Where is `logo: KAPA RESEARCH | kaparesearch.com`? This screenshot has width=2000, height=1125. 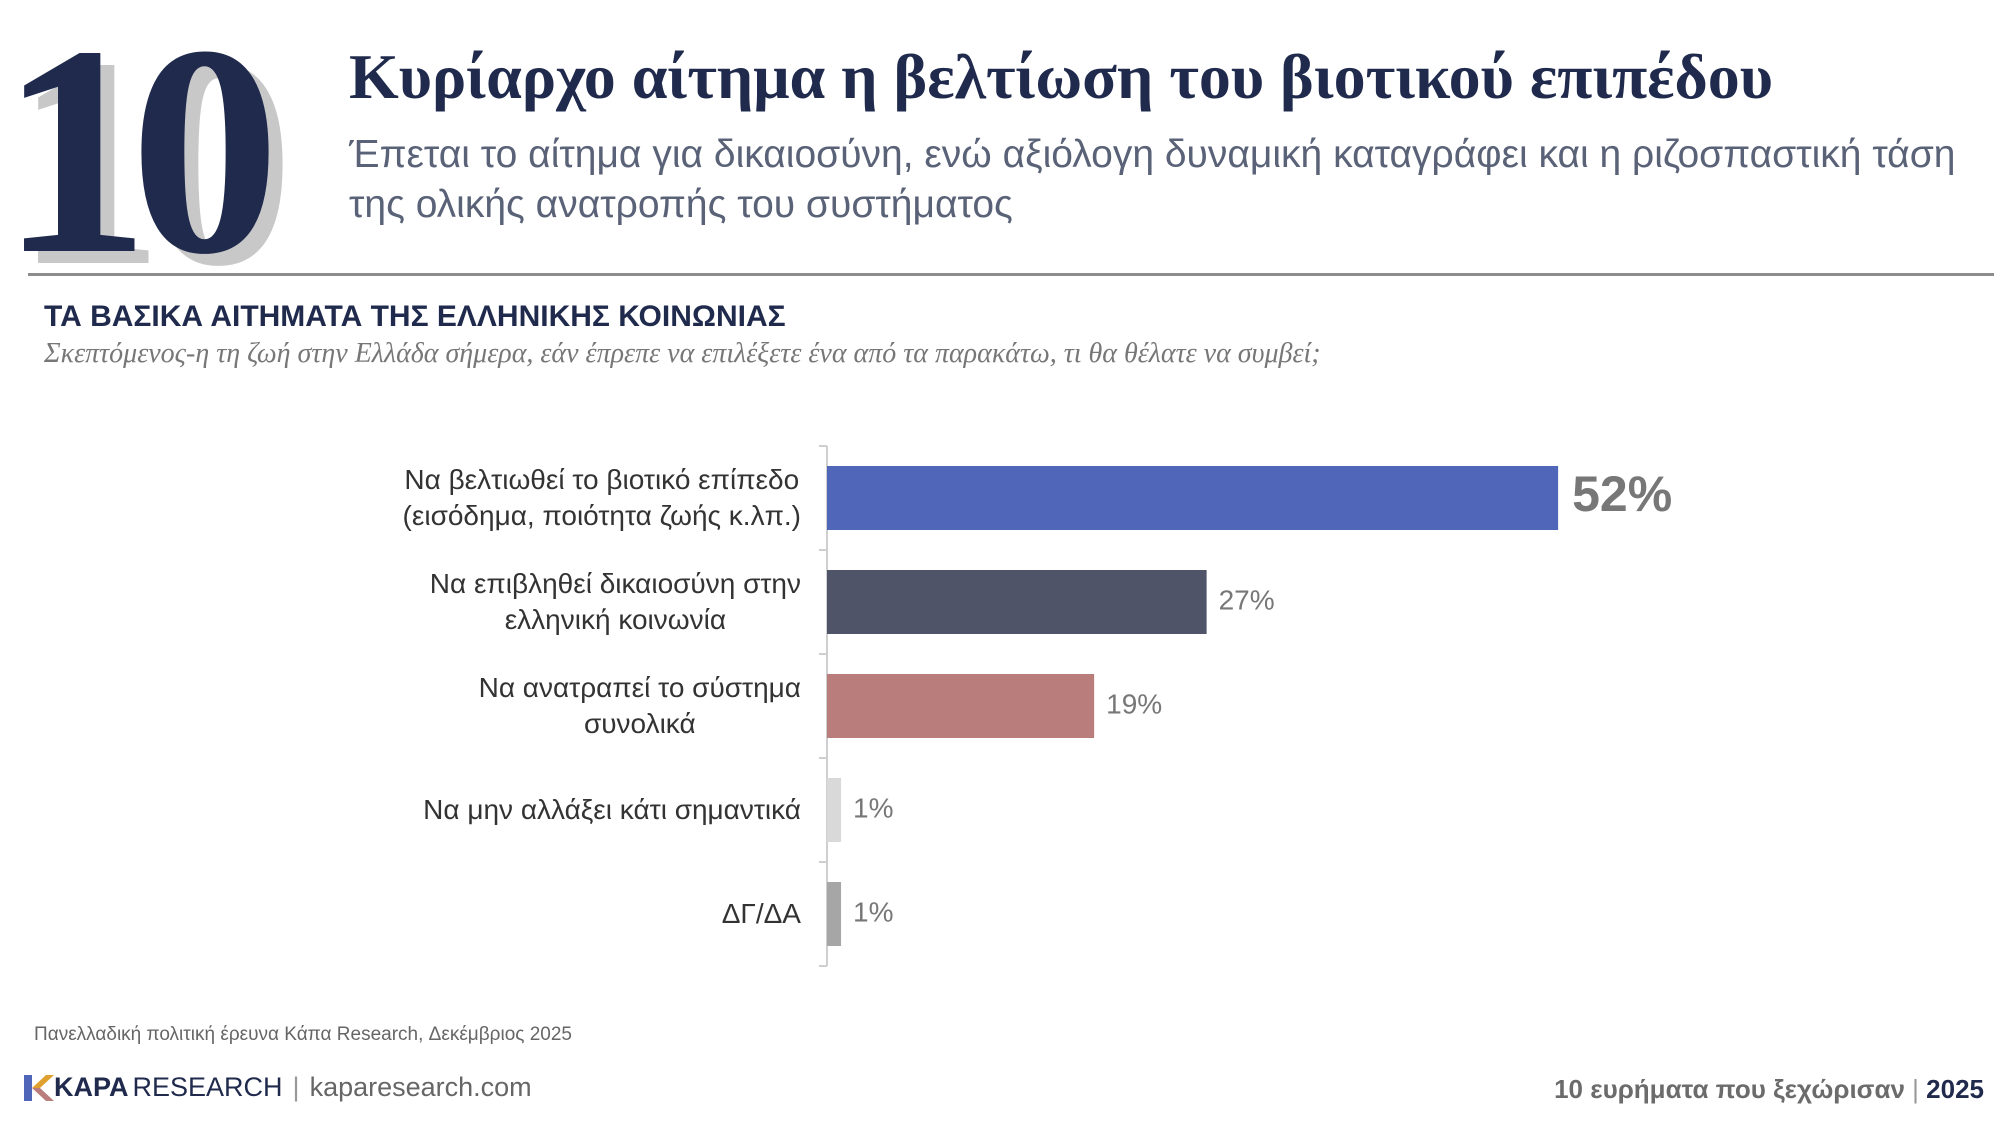 logo: KAPA RESEARCH | kaparesearch.com is located at coordinates (277, 1087).